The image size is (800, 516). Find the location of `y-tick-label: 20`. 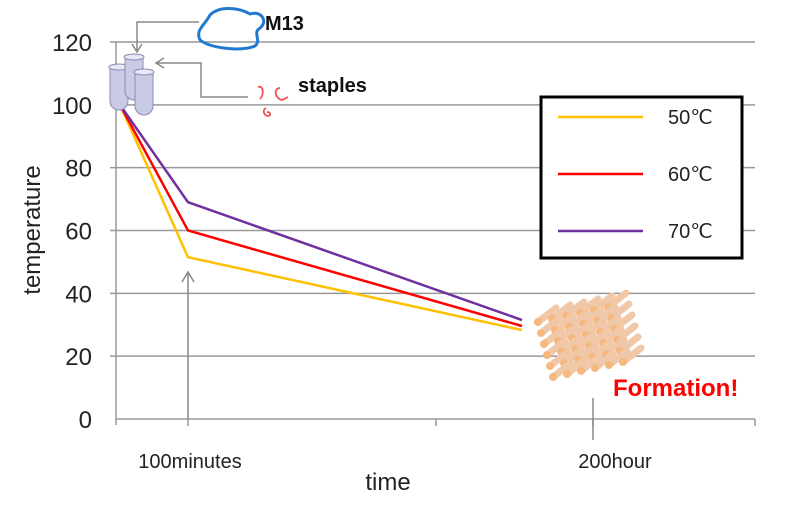

y-tick-label: 20 is located at coordinates (78, 357).